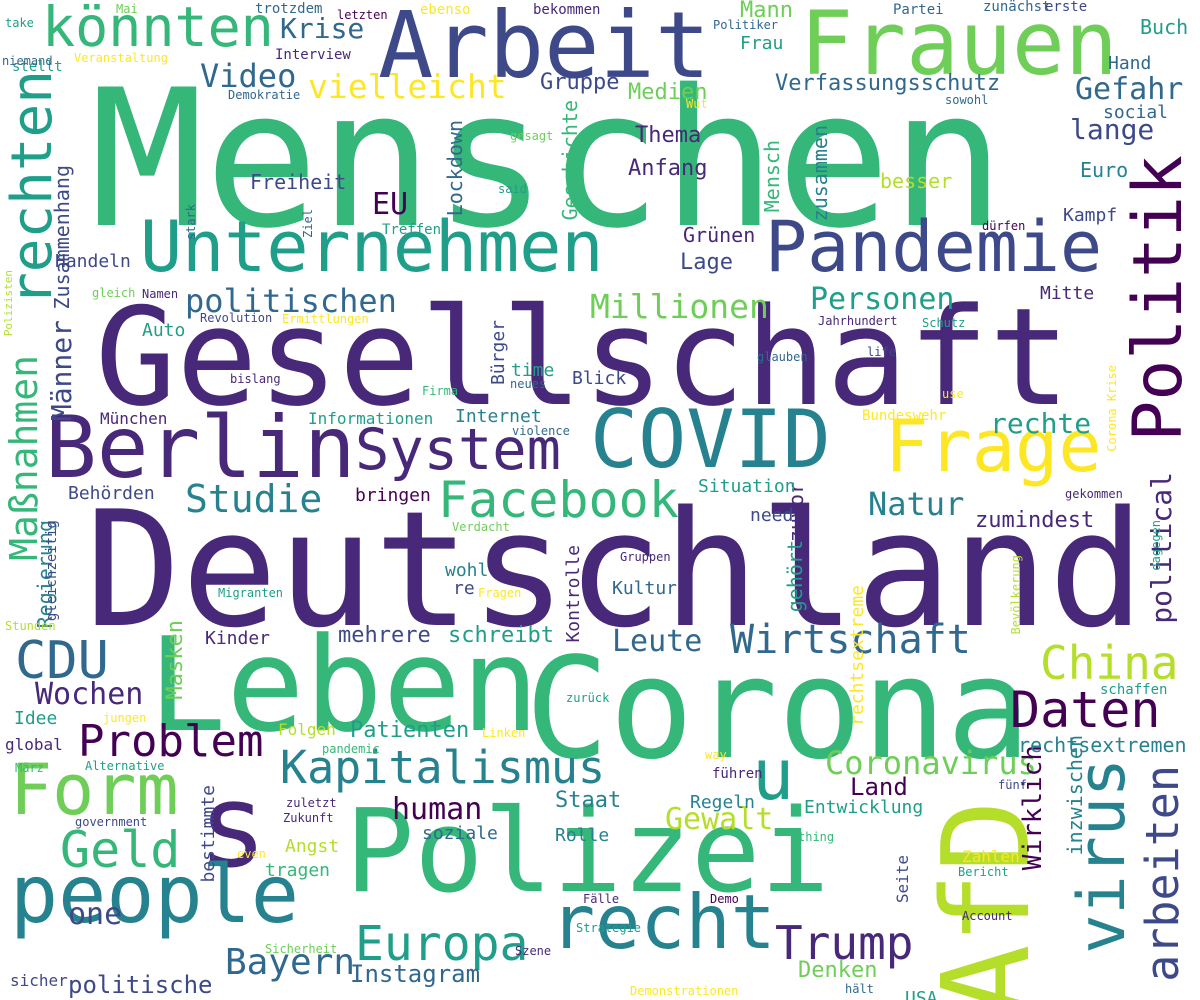 The width and height of the screenshot is (1200, 1000). Describe the element at coordinates (111, 822) in the screenshot. I see `word-194: government` at that location.